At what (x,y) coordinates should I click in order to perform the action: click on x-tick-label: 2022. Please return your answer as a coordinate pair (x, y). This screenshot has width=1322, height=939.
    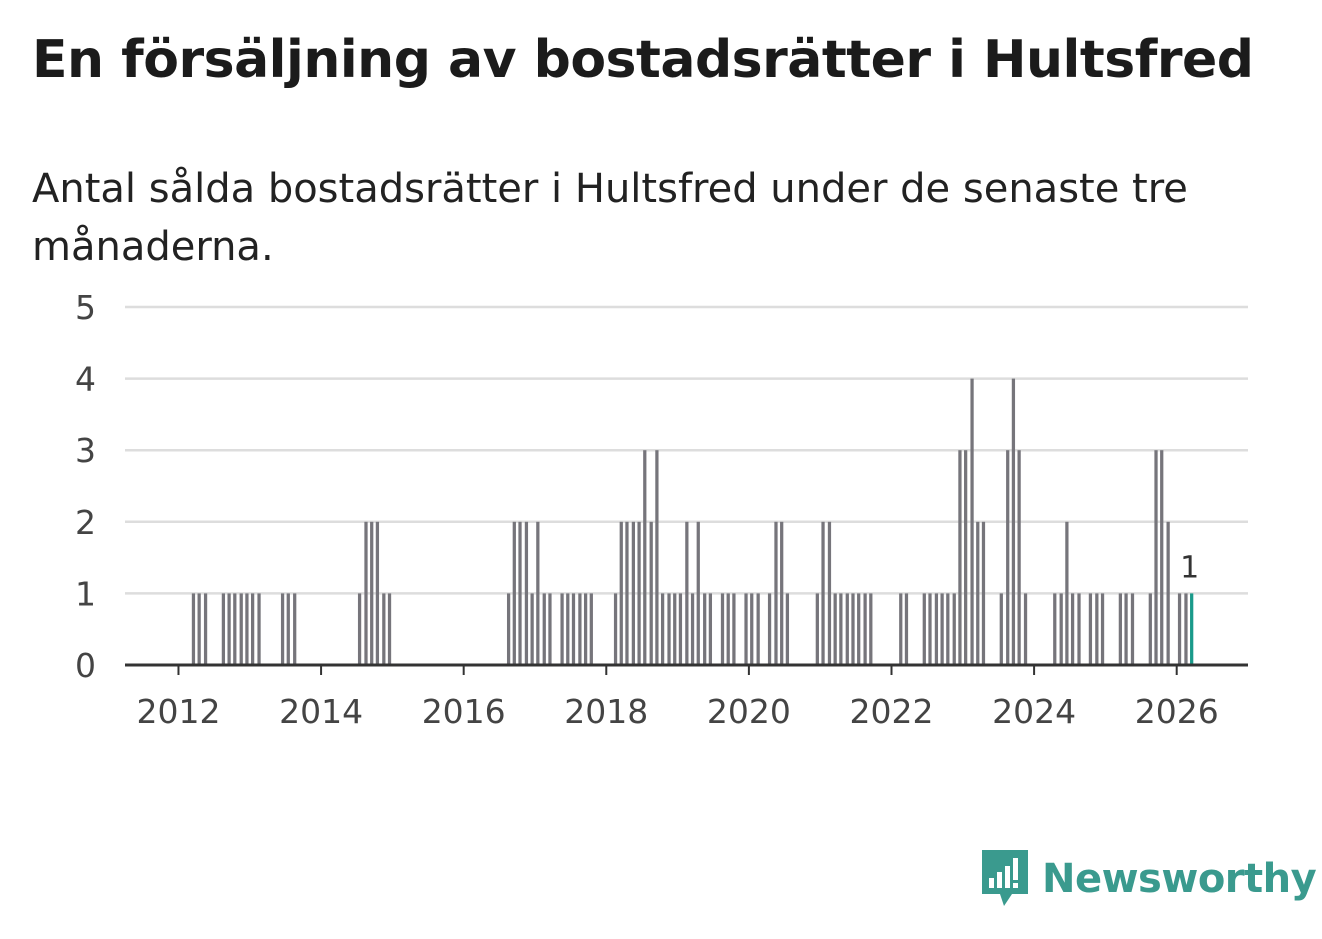
    Looking at the image, I should click on (891, 711).